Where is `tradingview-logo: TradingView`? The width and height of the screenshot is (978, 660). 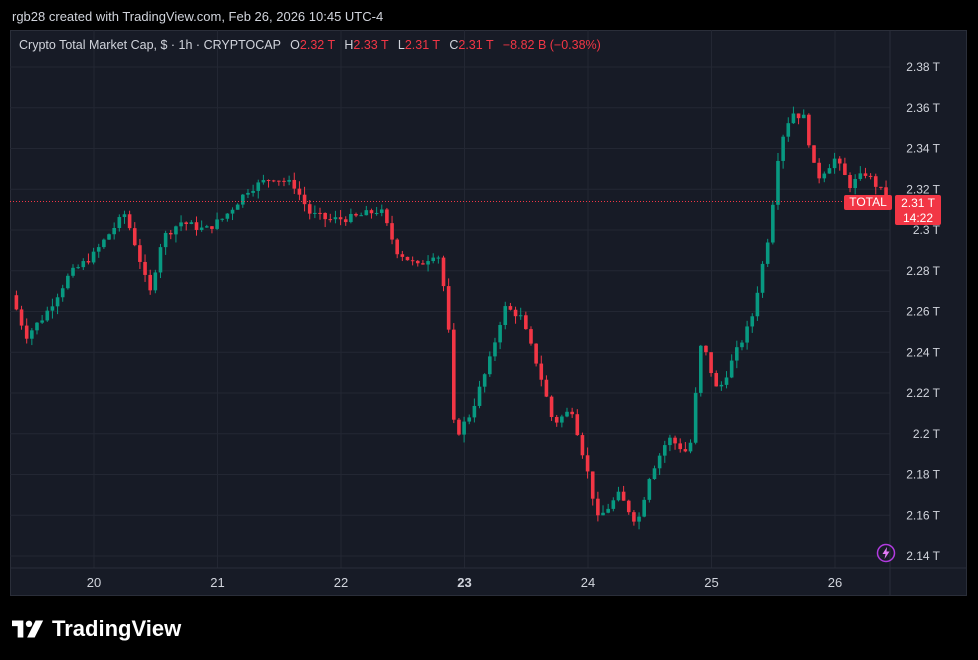
tradingview-logo: TradingView is located at coordinates (96, 629).